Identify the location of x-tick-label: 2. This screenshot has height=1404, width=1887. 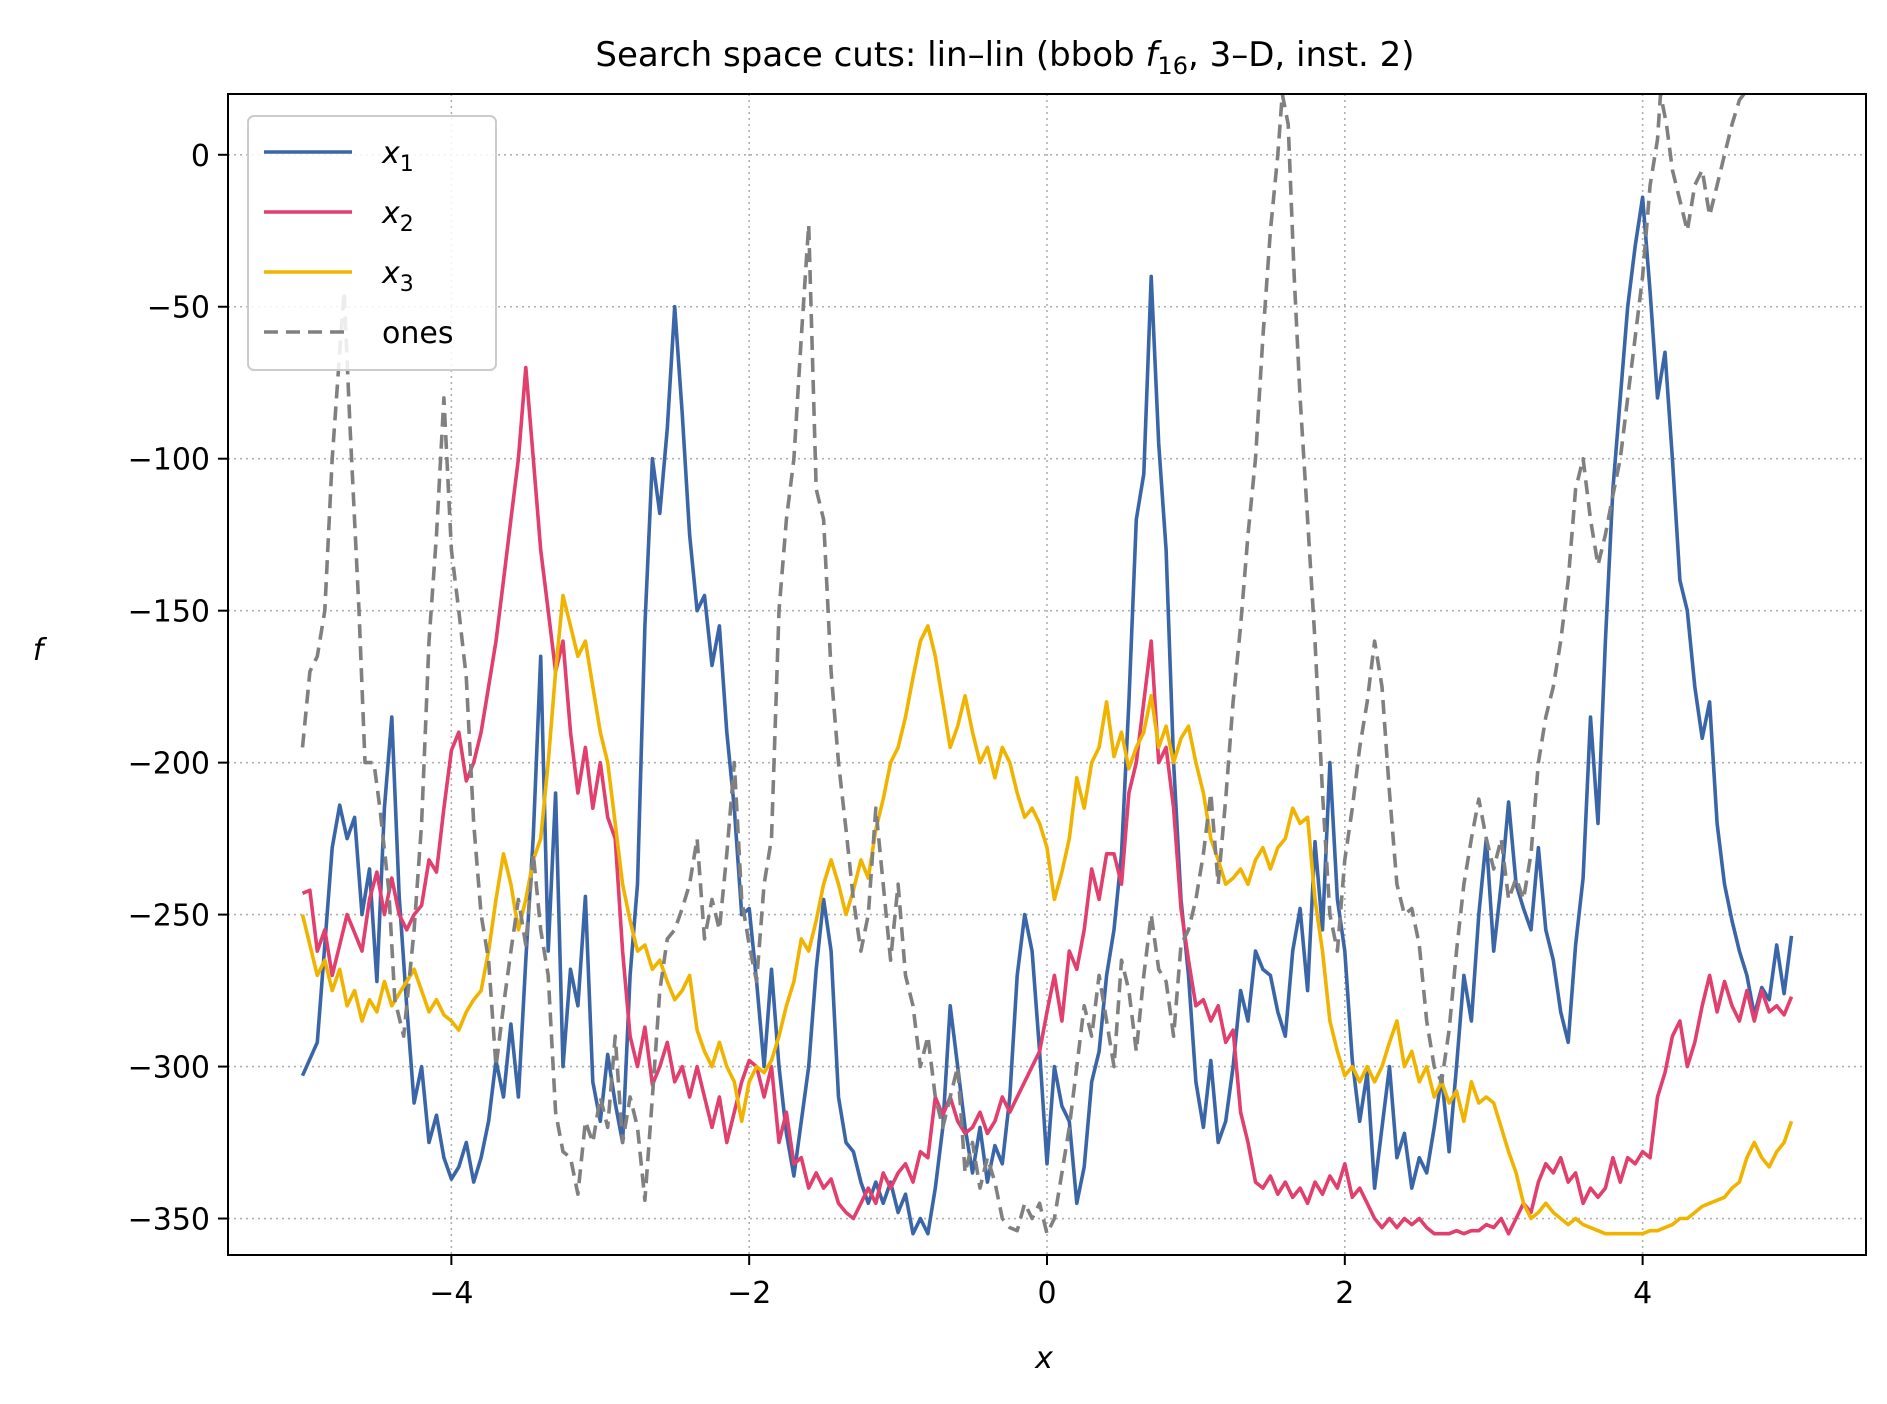
(1344, 1293).